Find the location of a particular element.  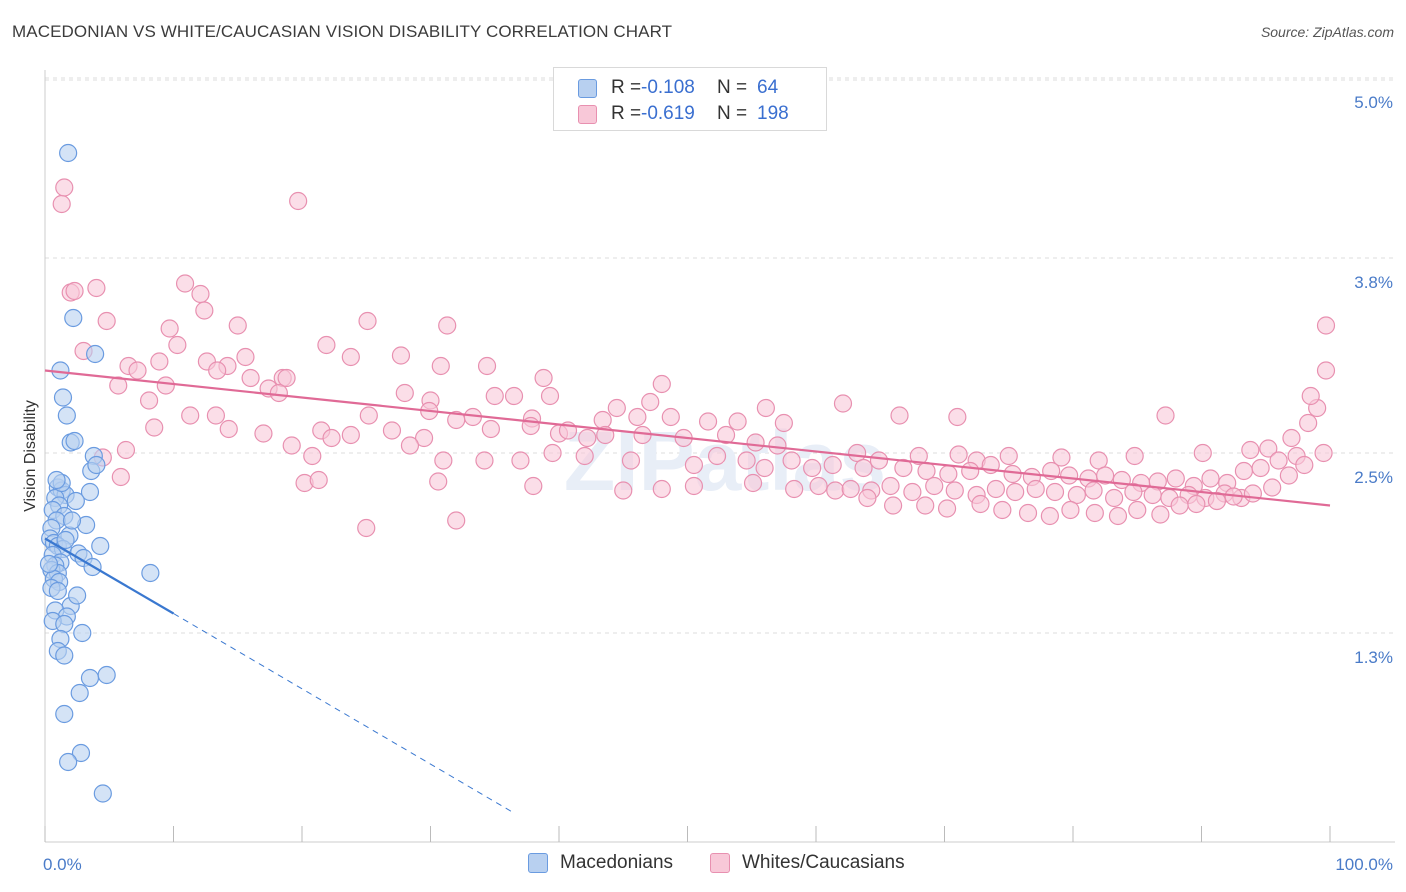

legend-r-value: -0.619 is located at coordinates (668, 113).